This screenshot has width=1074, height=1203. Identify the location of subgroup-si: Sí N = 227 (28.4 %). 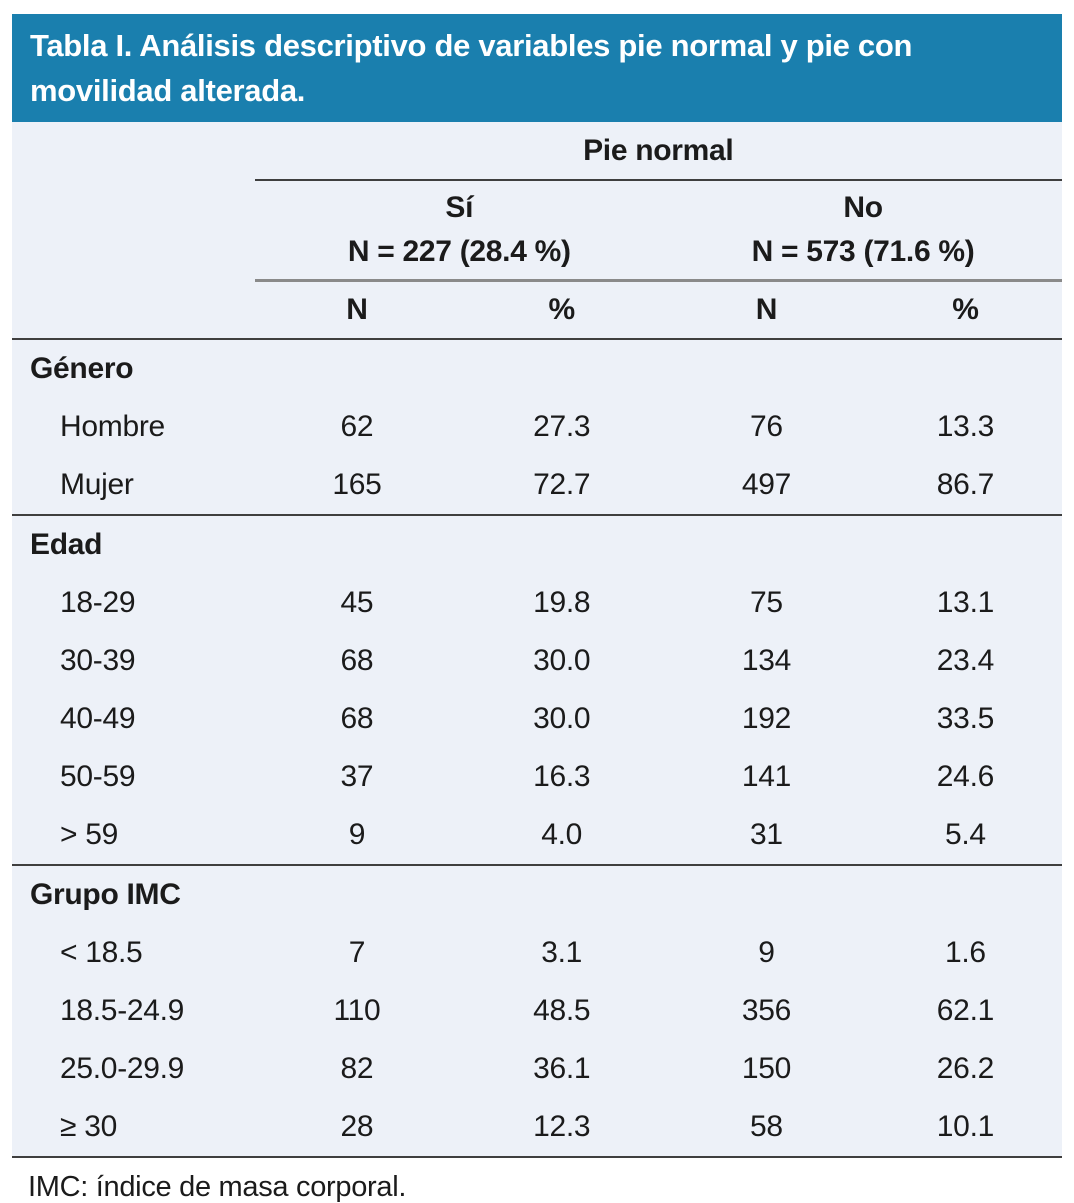
(459, 231).